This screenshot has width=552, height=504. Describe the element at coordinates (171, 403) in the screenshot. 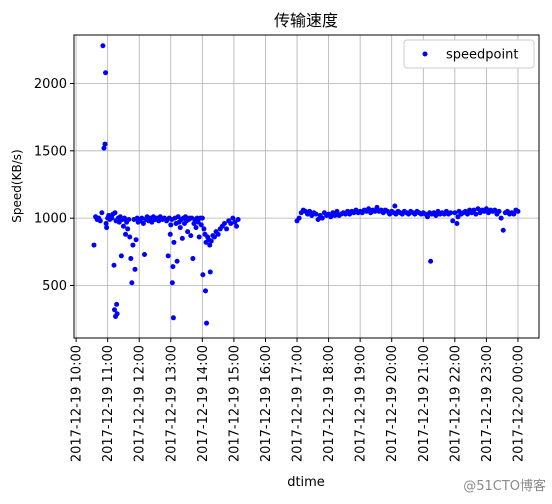

I see `x-tick-label: 2017-12-19 13:00` at that location.